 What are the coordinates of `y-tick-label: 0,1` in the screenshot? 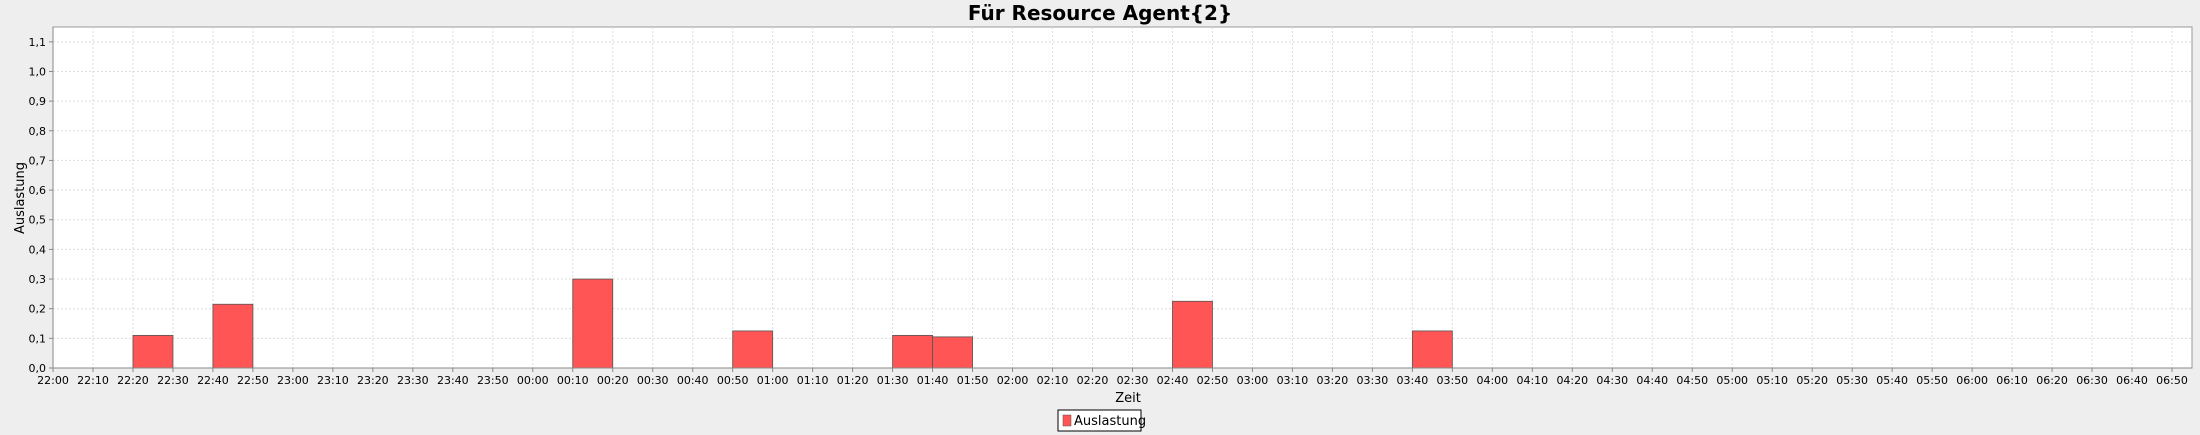 It's located at (38, 338).